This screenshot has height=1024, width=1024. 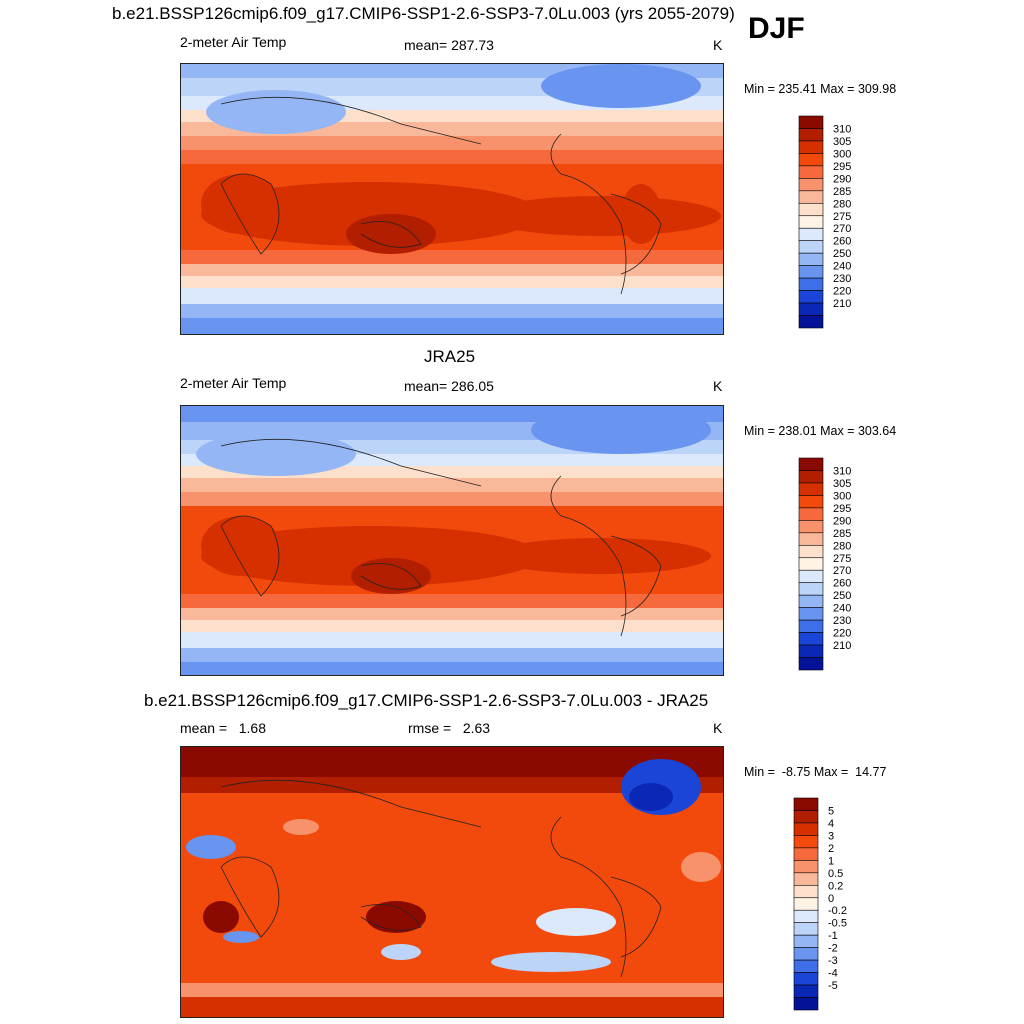 What do you see at coordinates (833, 986) in the screenshot?
I see `colorbar-tick-label: -5` at bounding box center [833, 986].